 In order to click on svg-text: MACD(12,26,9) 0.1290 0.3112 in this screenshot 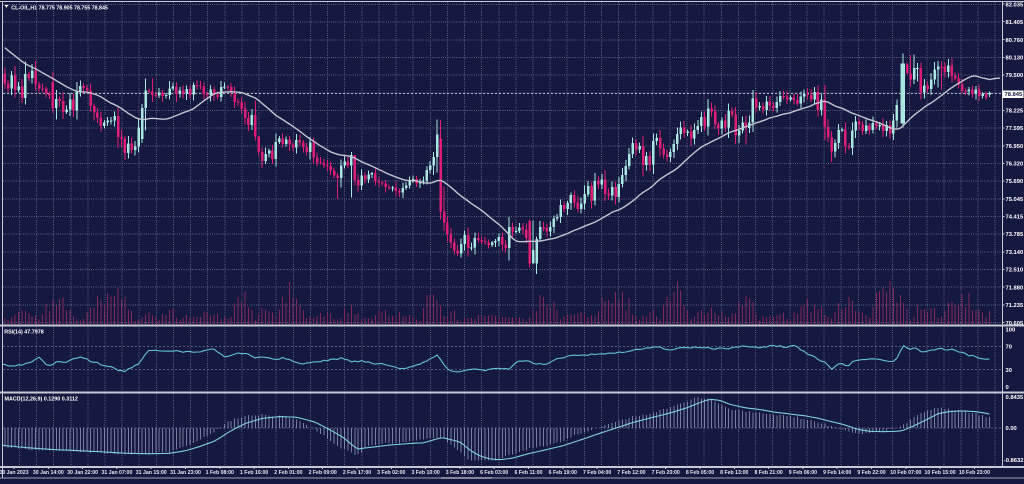, I will do `click(41, 399)`.